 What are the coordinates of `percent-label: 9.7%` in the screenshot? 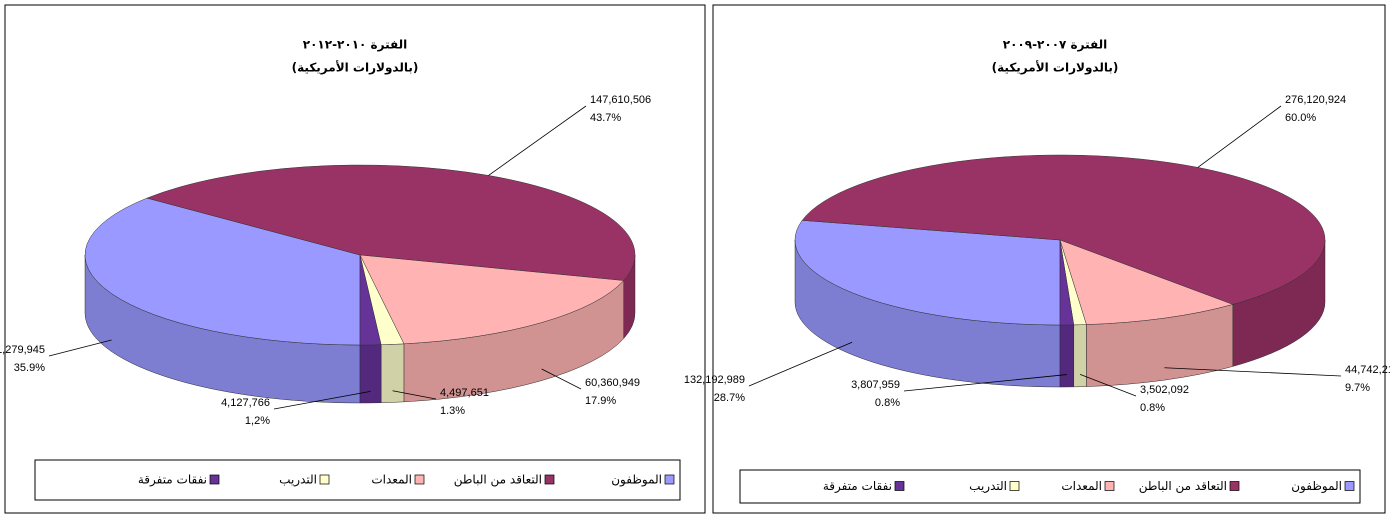 It's located at (1357, 388).